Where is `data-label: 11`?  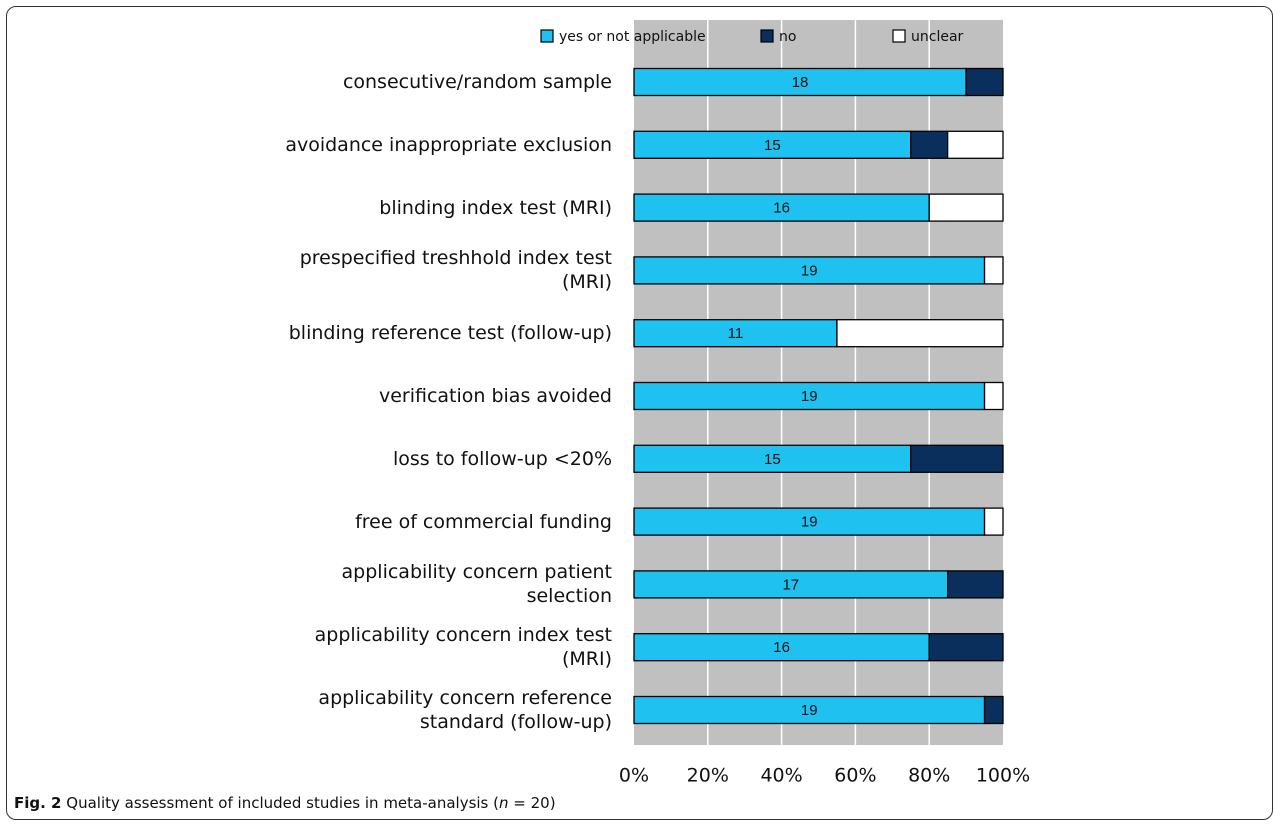
data-label: 11 is located at coordinates (736, 333).